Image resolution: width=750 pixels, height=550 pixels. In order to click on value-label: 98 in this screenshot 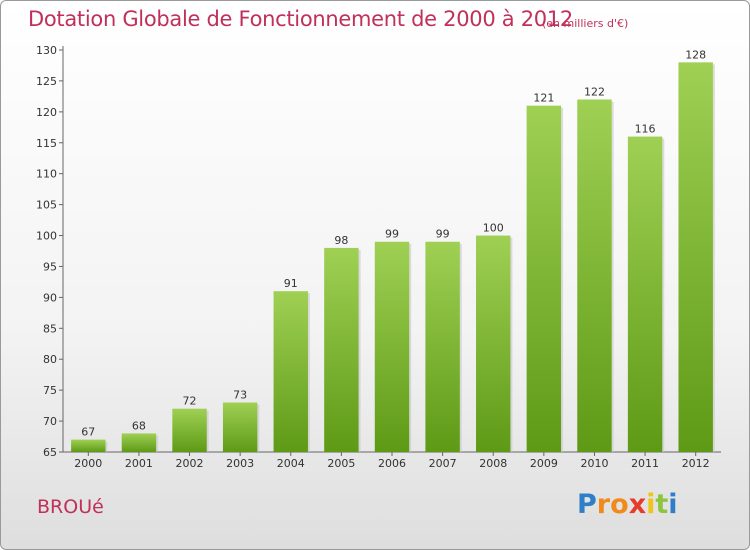, I will do `click(341, 240)`.